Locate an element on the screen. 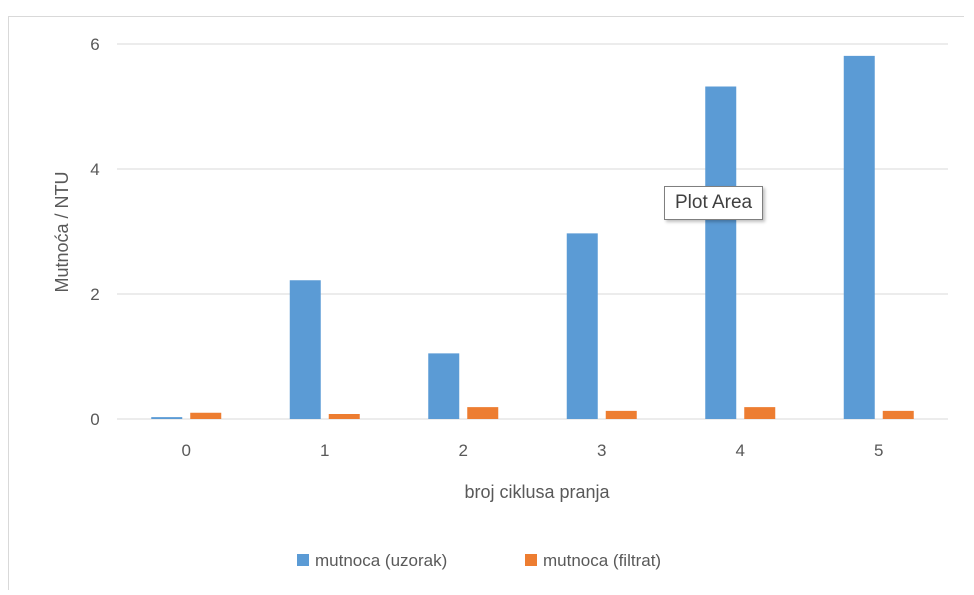 The height and width of the screenshot is (595, 974). y-tick-label: 6 is located at coordinates (94, 44).